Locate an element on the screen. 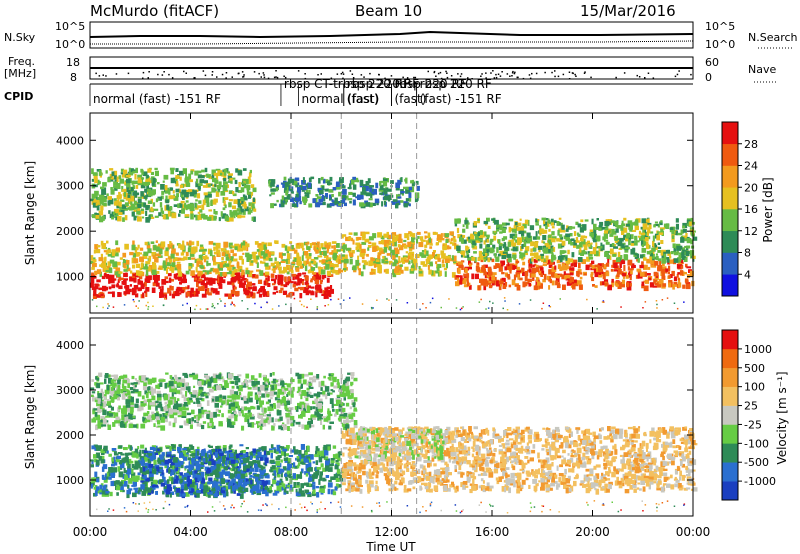  colorbar-tick-label: 20 is located at coordinates (751, 187).